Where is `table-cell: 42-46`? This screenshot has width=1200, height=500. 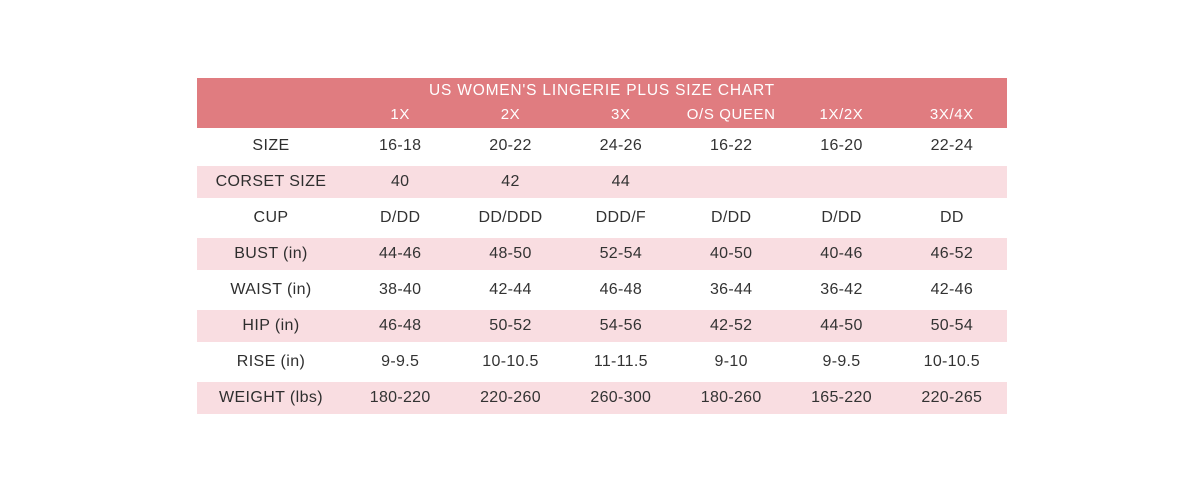 table-cell: 42-46 is located at coordinates (952, 289).